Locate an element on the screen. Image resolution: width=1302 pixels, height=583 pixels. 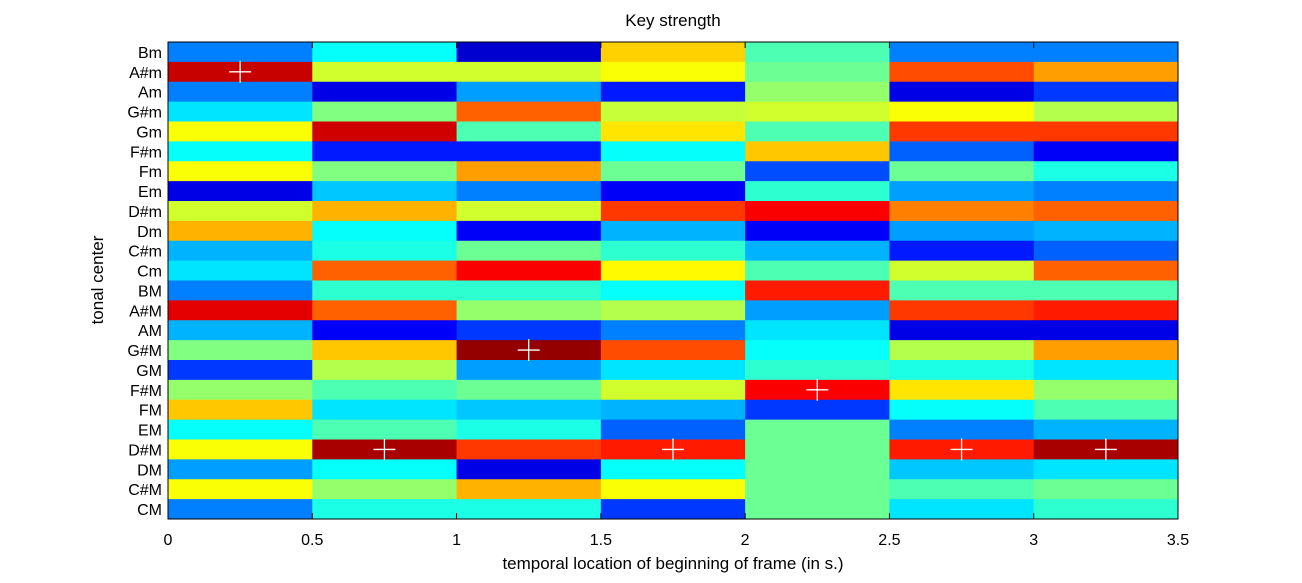
heatmap-cell-A#m-0.5 is located at coordinates (385, 72).